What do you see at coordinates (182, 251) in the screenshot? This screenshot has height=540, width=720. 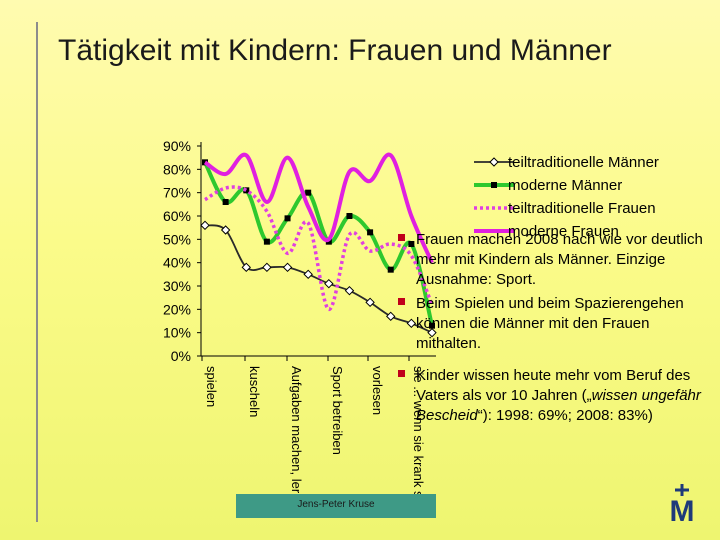 I see `y-axis-ticks: 0% 10% 20% 30% 40% 50% 60% 70% 80% 90%` at bounding box center [182, 251].